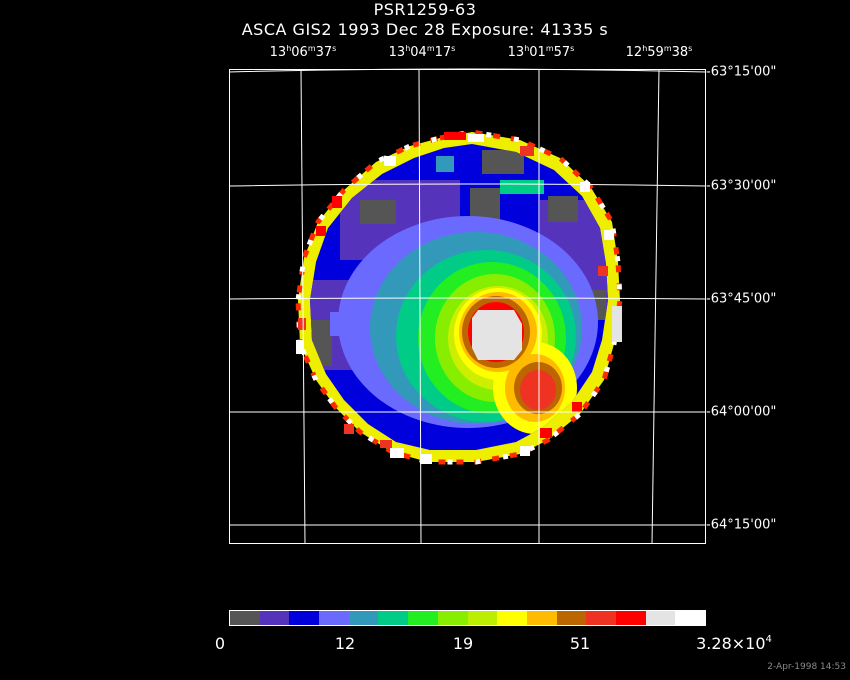 The width and height of the screenshot is (850, 680). What do you see at coordinates (659, 52) in the screenshot?
I see `ra-tick-label-4: 12h59m38s` at bounding box center [659, 52].